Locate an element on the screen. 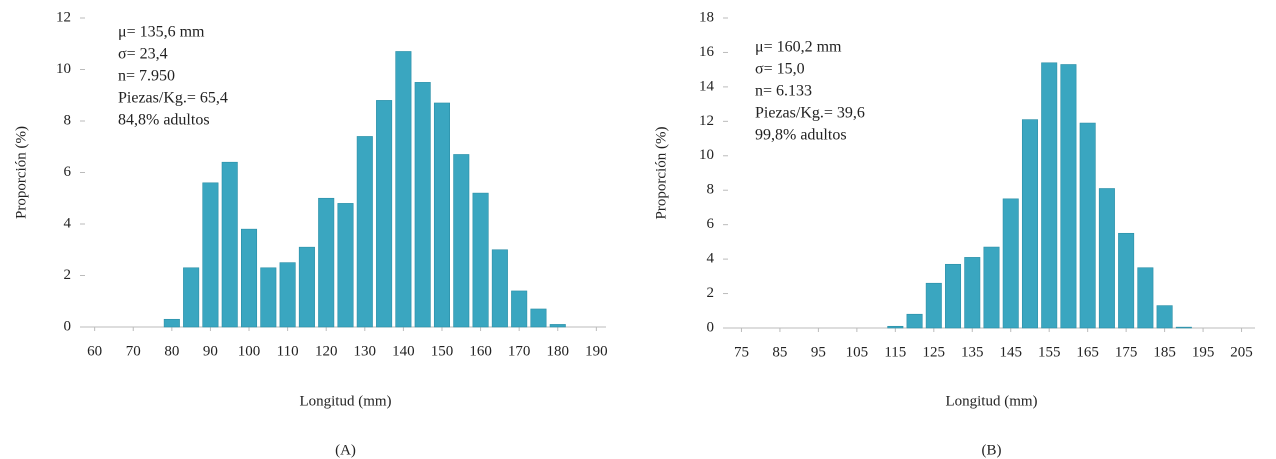 This screenshot has width=1276, height=459. x-tick-label: 185 is located at coordinates (1164, 352).